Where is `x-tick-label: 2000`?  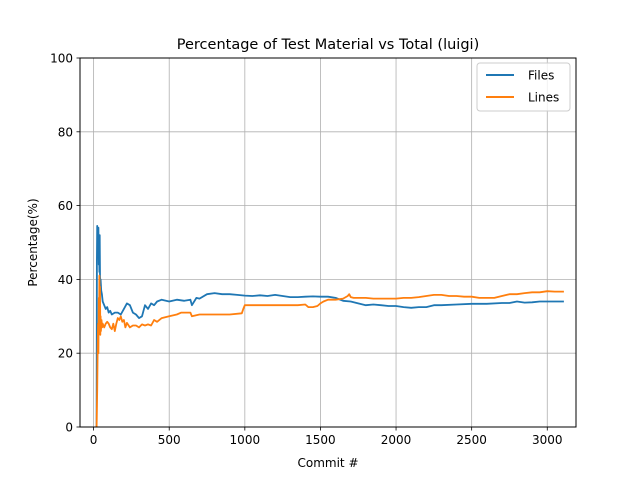
x-tick-label: 2000 is located at coordinates (396, 440).